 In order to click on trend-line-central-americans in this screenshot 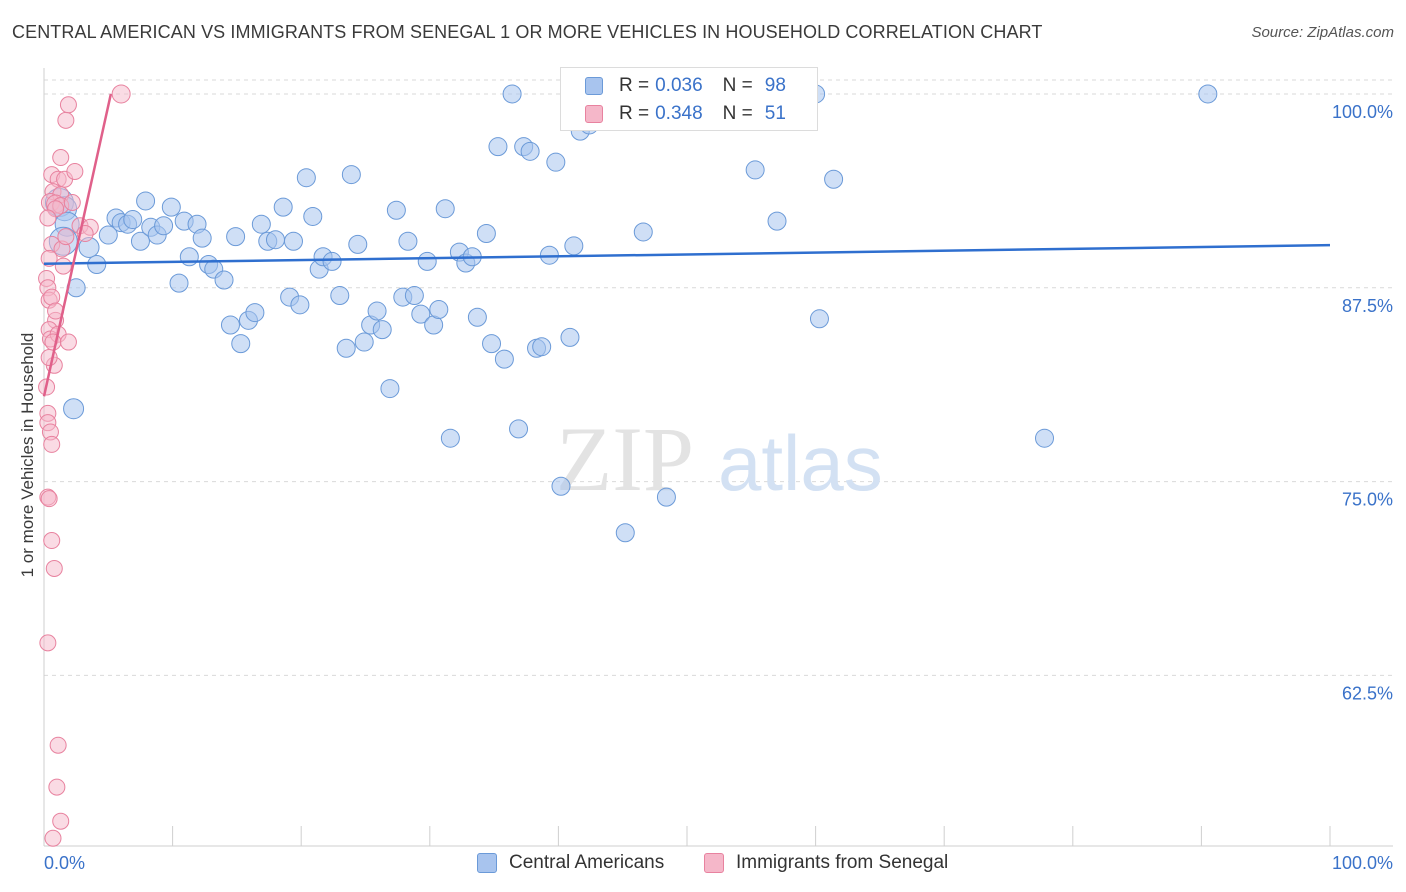, I will do `click(687, 254)`.